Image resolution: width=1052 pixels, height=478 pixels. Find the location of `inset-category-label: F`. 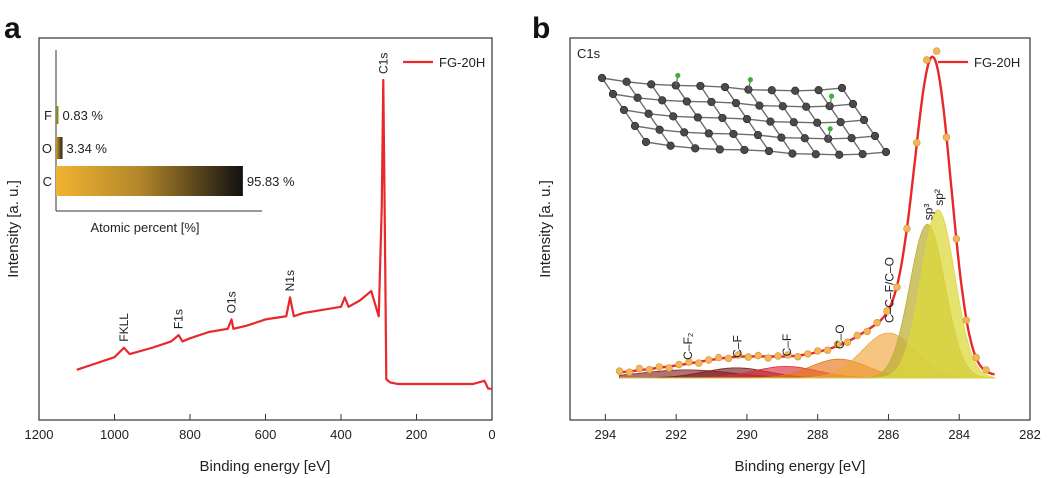

inset-category-label: F is located at coordinates (48, 115).